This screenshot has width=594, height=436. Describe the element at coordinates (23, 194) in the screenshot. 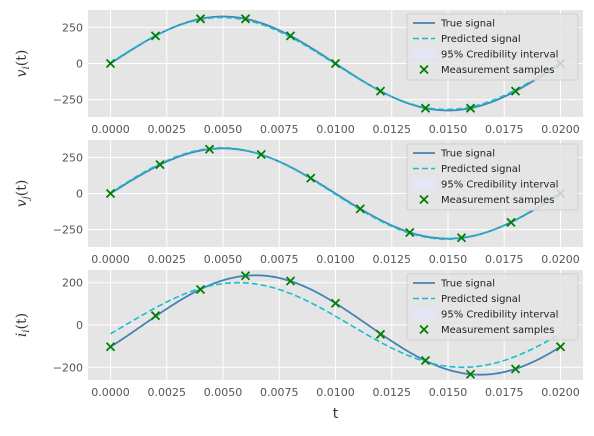

I see `y-axis-label: vj(t)` at that location.